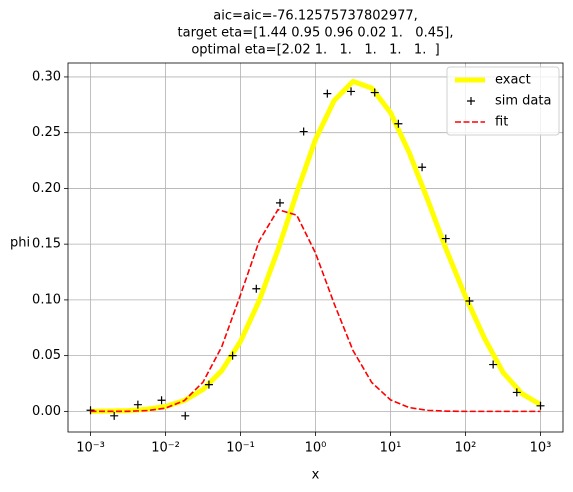 The width and height of the screenshot is (573, 492). What do you see at coordinates (523, 101) in the screenshot?
I see `legend-label: sim data` at bounding box center [523, 101].